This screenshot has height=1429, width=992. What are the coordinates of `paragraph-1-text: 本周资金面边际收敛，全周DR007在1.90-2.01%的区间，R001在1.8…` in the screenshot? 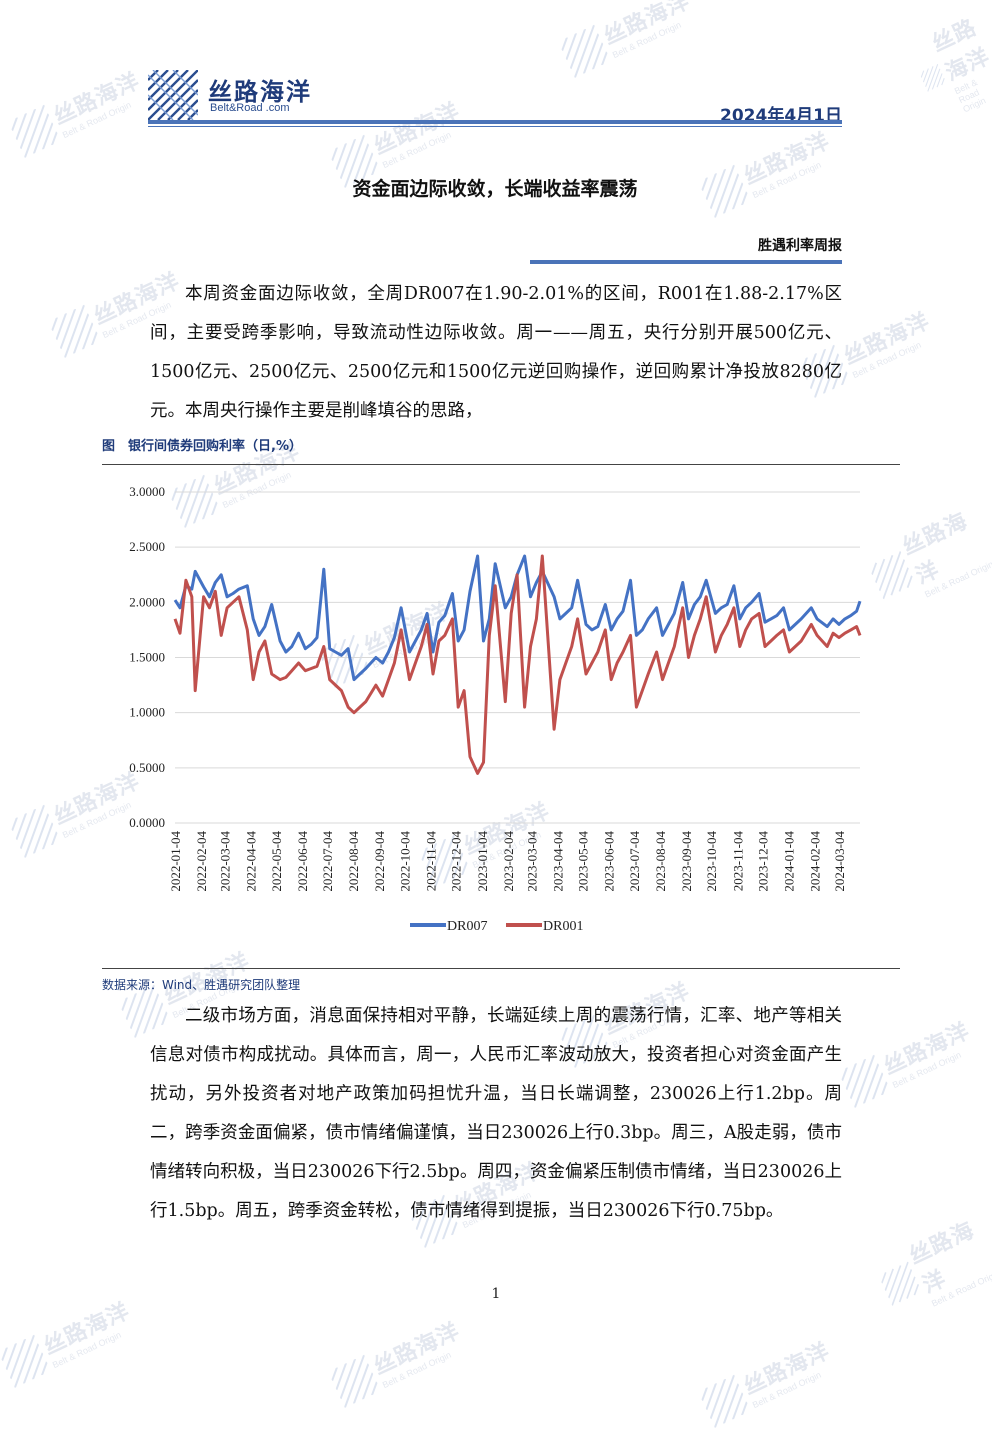 It's located at (496, 352).